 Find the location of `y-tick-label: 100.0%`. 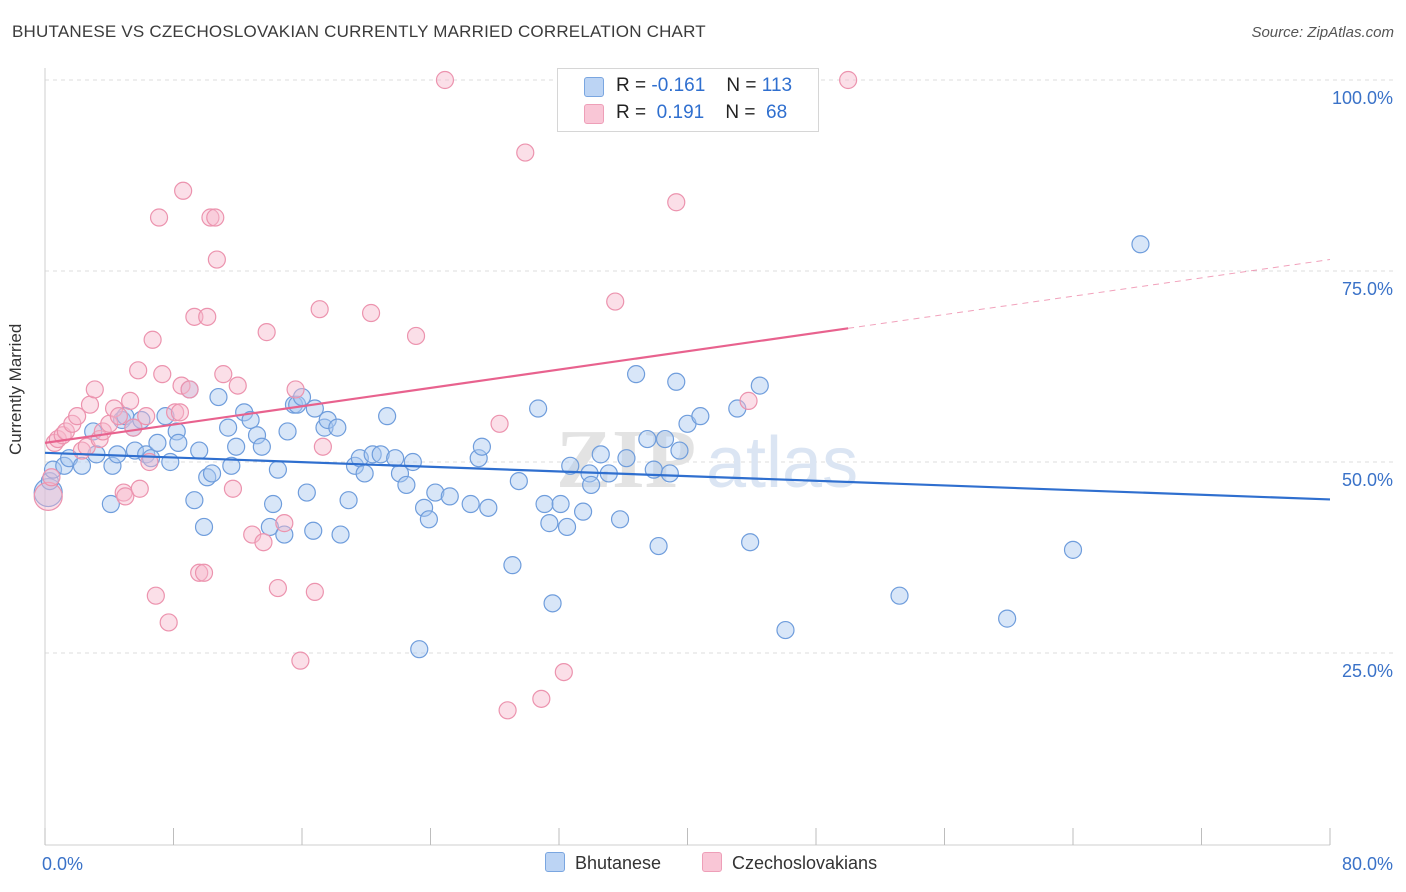

y-tick-label: 100.0% is located at coordinates (1362, 98).